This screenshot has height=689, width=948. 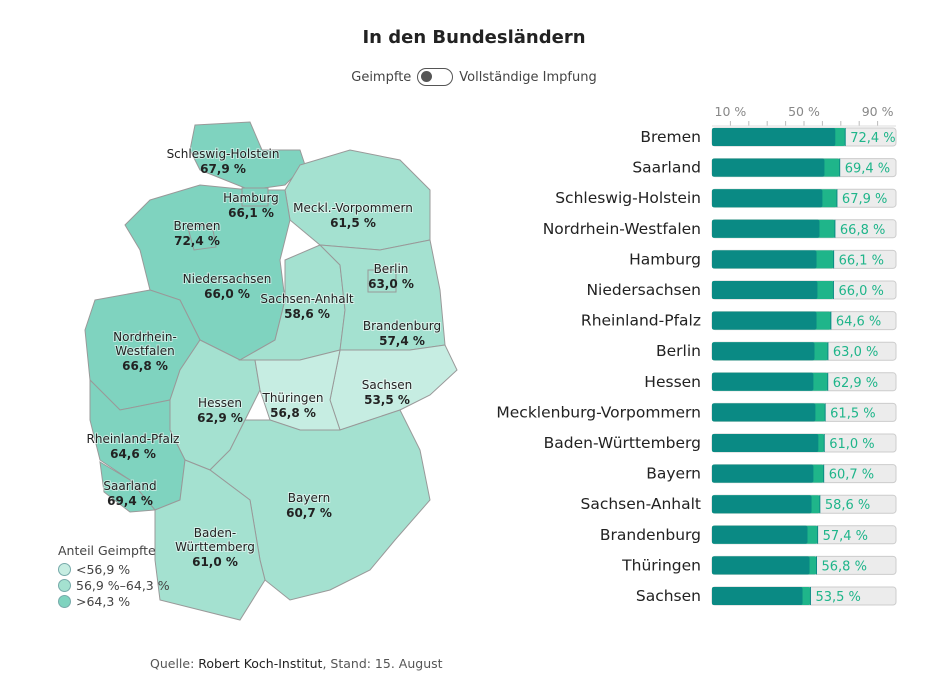 I want to click on state-label: Württemberg, so click(x=215, y=547).